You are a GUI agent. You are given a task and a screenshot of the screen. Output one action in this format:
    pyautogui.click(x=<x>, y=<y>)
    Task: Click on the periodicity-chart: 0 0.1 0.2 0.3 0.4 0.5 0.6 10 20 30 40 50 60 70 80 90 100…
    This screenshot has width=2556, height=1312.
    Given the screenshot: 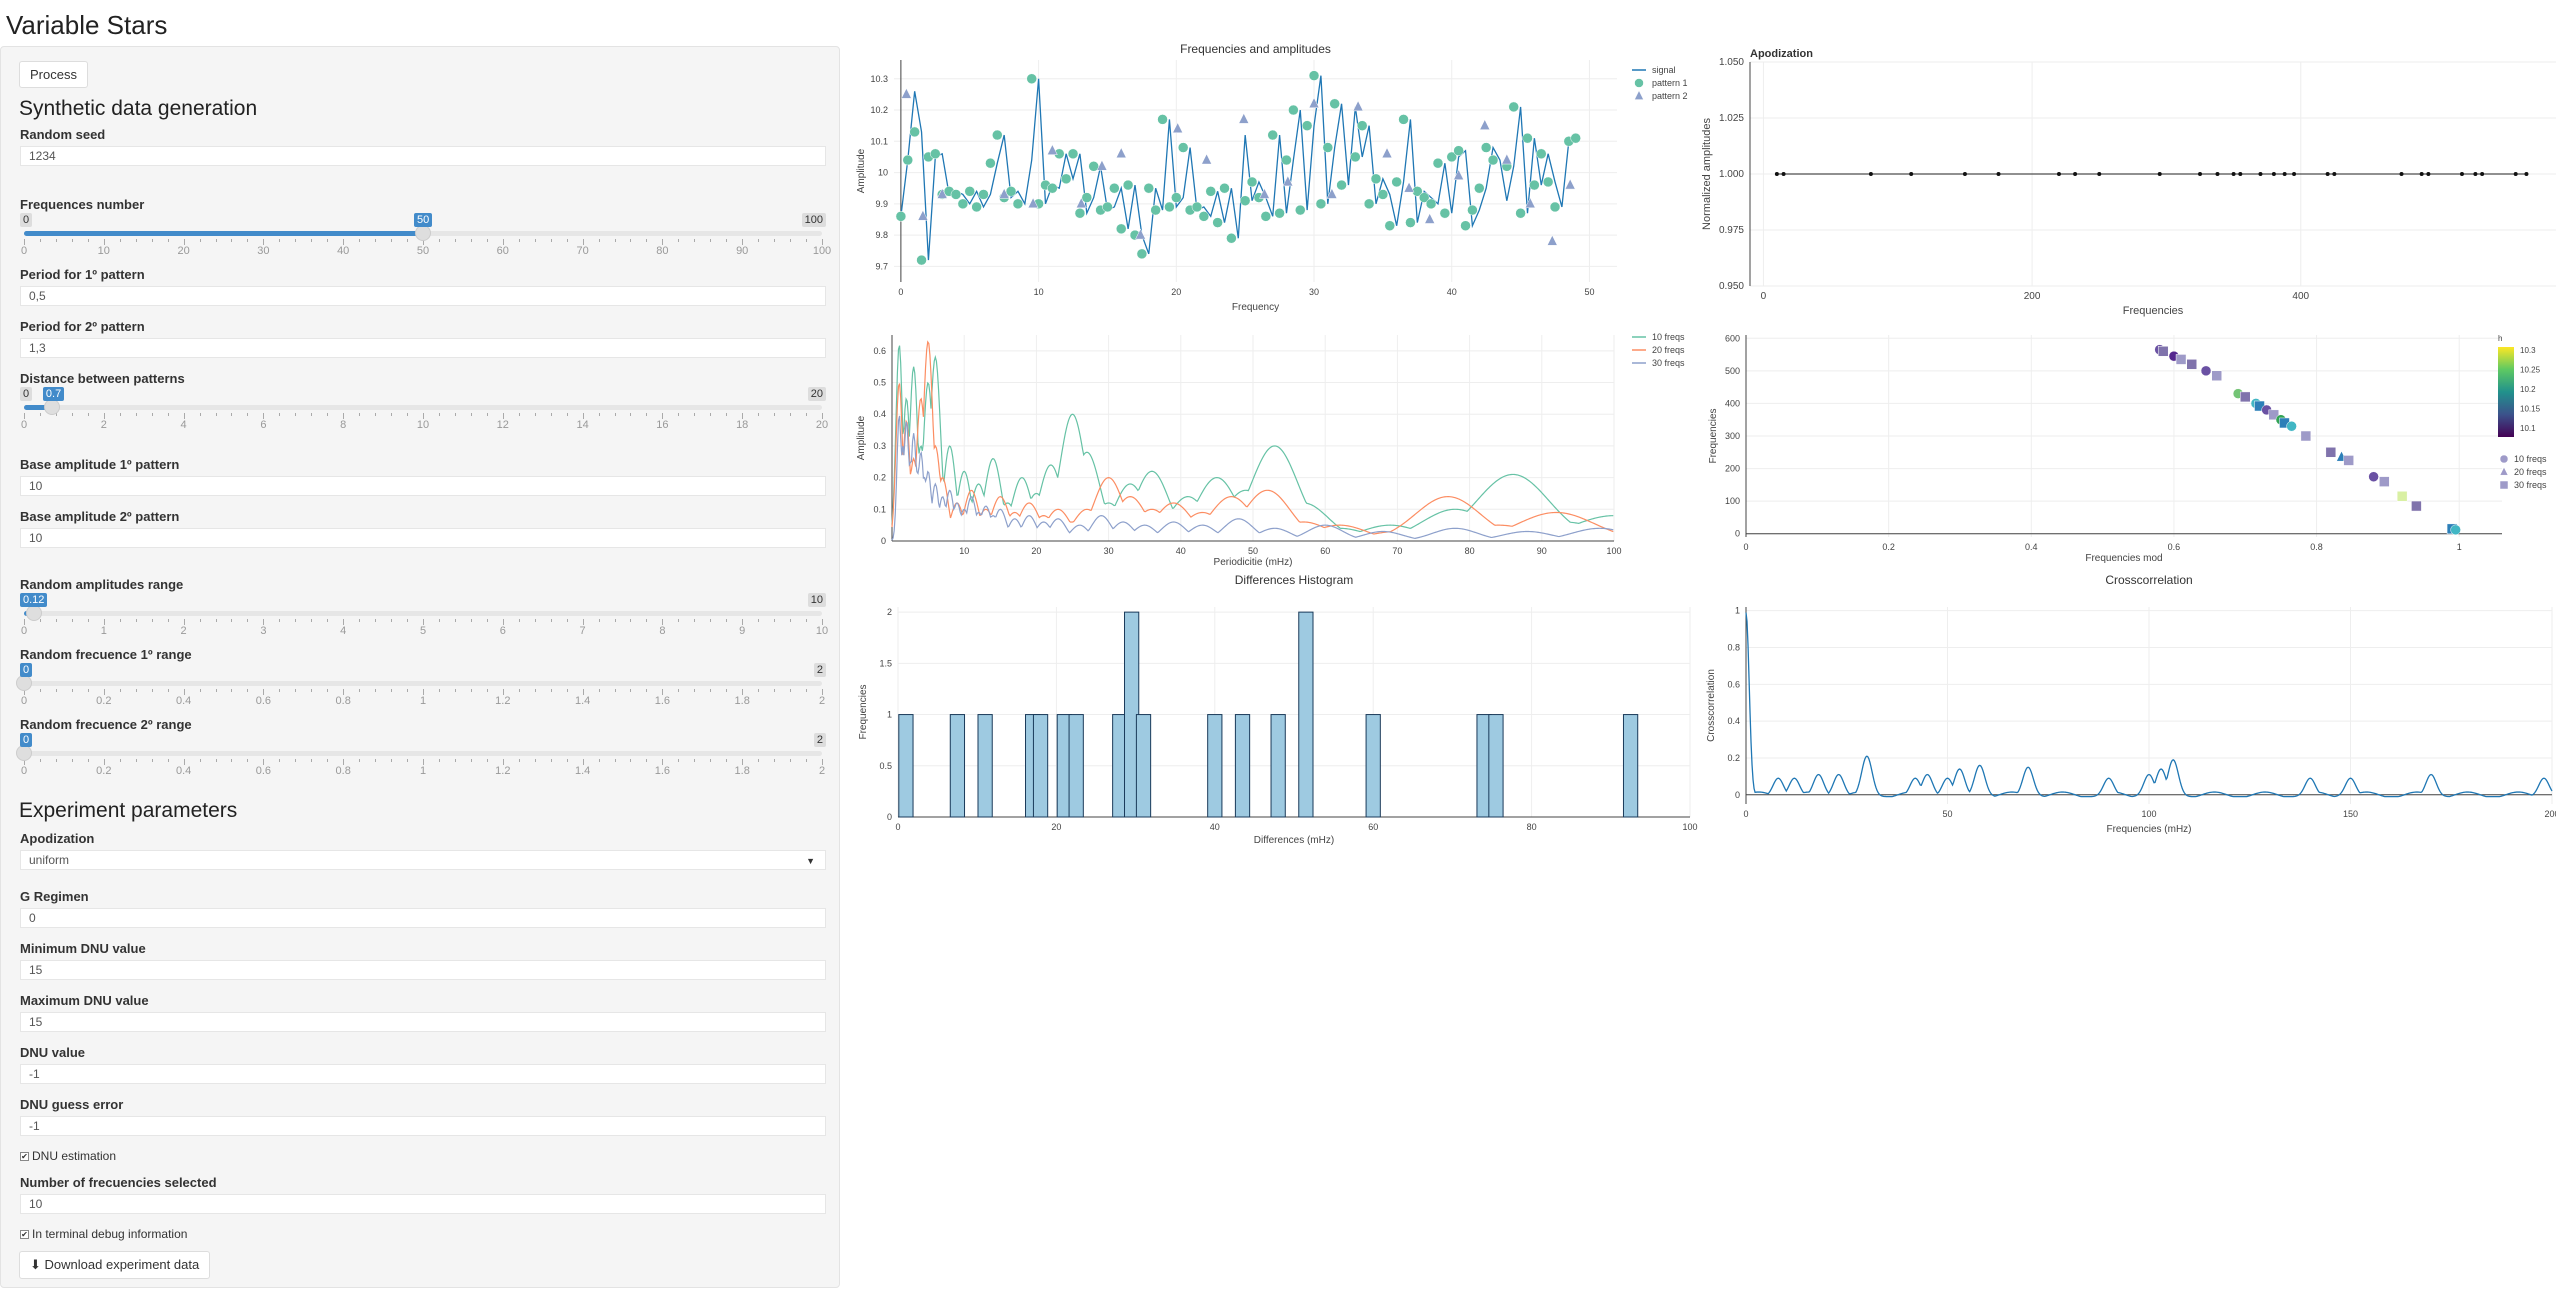 What is the action you would take?
    pyautogui.click(x=1277, y=452)
    